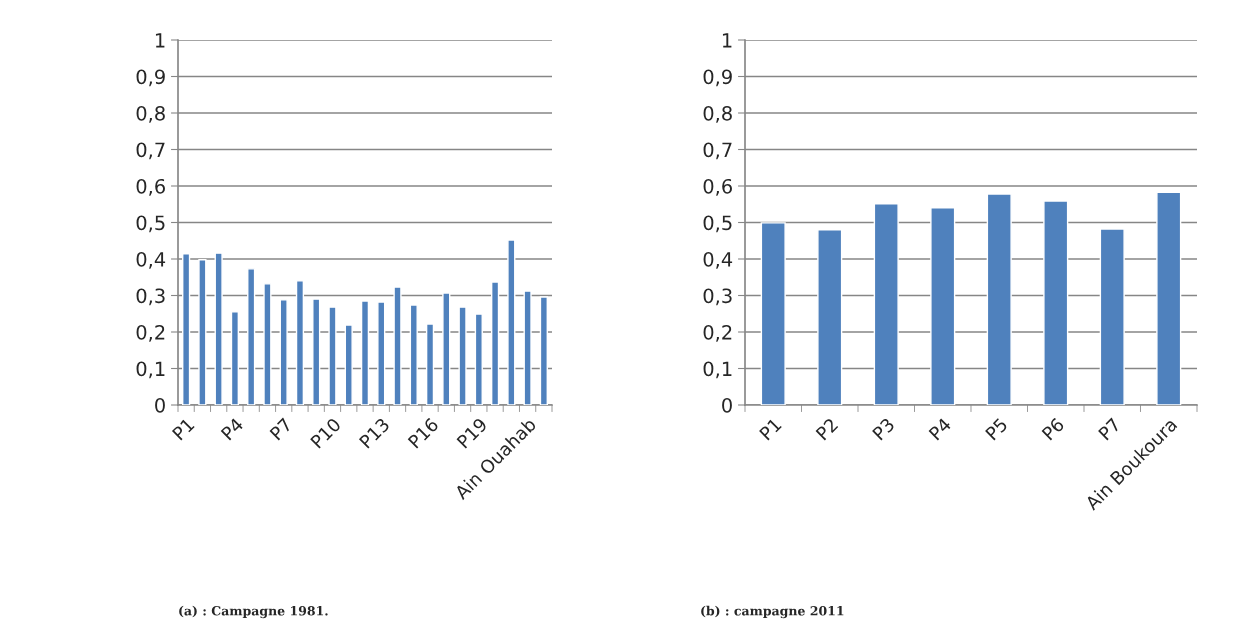 The height and width of the screenshot is (632, 1247). Describe the element at coordinates (326, 433) in the screenshot. I see `x-tick-label: P10` at that location.